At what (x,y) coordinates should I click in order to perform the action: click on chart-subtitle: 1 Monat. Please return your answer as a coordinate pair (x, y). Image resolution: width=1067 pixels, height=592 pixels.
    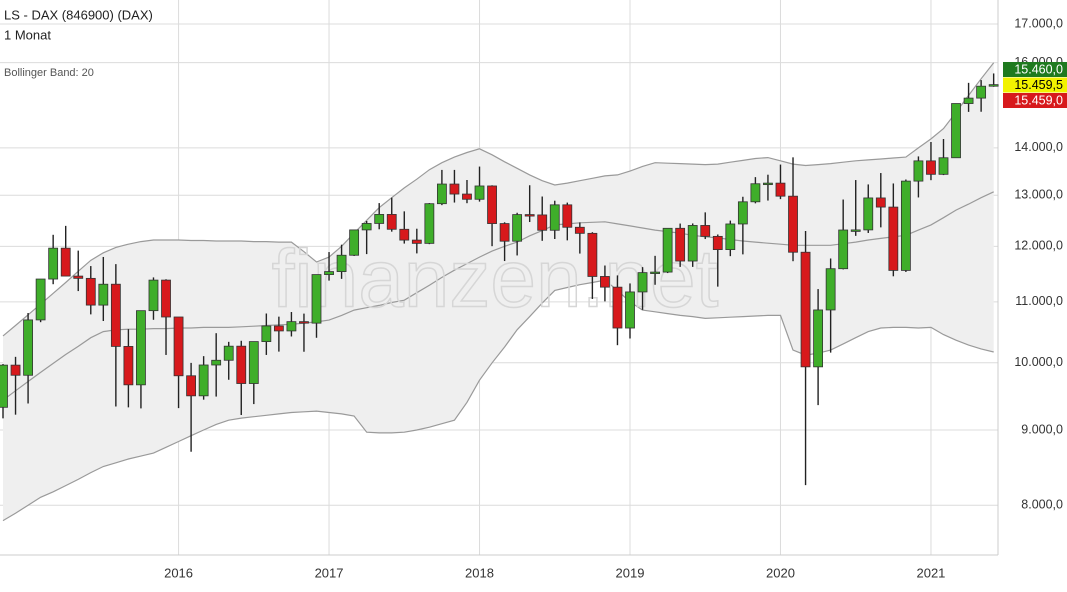
    Looking at the image, I should click on (27, 34).